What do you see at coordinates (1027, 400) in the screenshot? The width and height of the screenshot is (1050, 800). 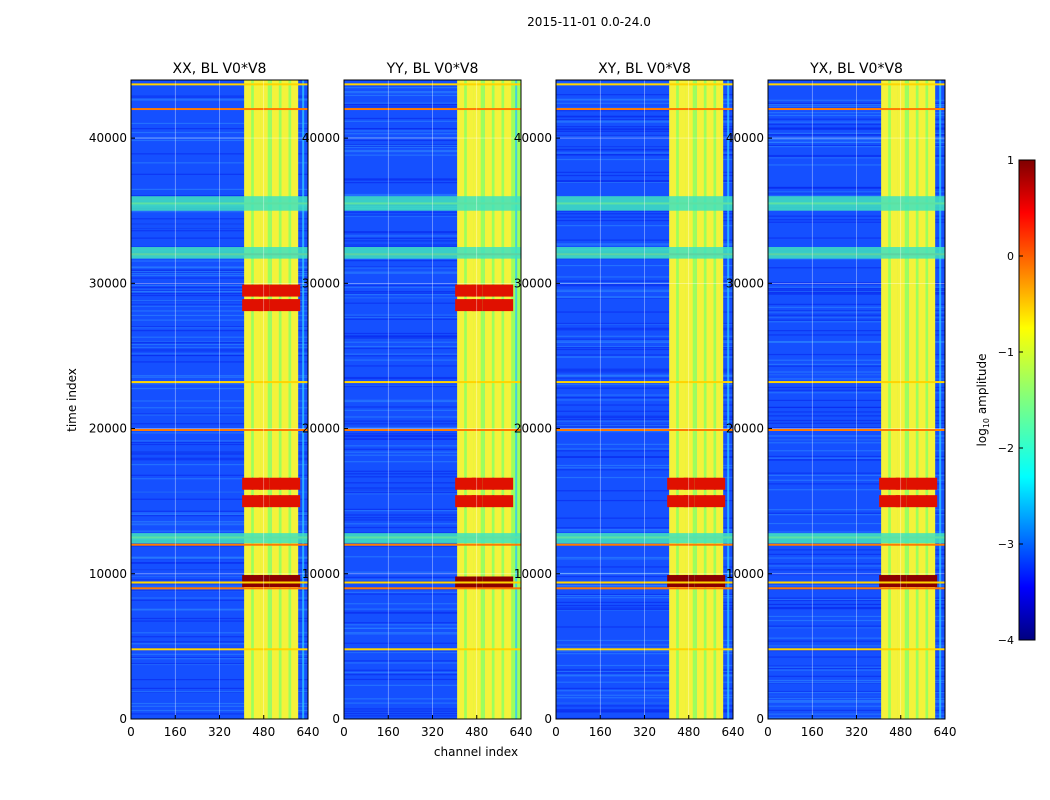 I see `colorbar-gradient` at bounding box center [1027, 400].